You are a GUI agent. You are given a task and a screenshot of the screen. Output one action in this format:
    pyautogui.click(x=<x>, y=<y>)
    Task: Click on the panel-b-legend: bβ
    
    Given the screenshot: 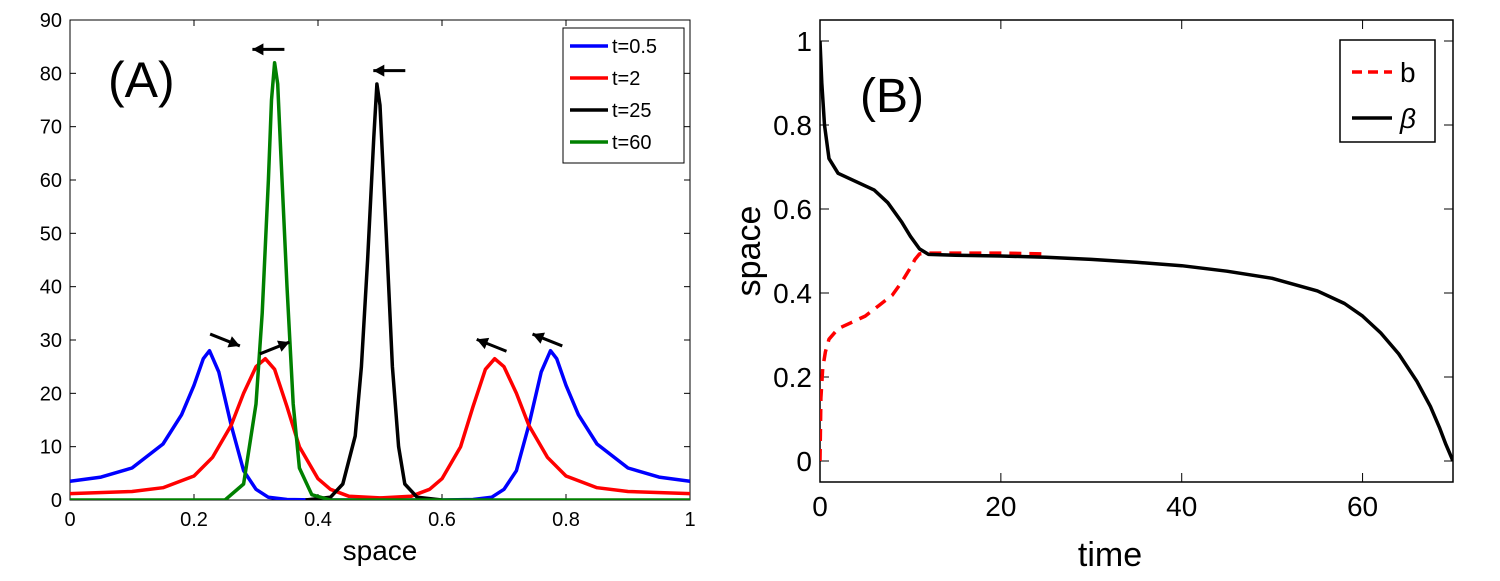 What is the action you would take?
    pyautogui.click(x=1387, y=91)
    